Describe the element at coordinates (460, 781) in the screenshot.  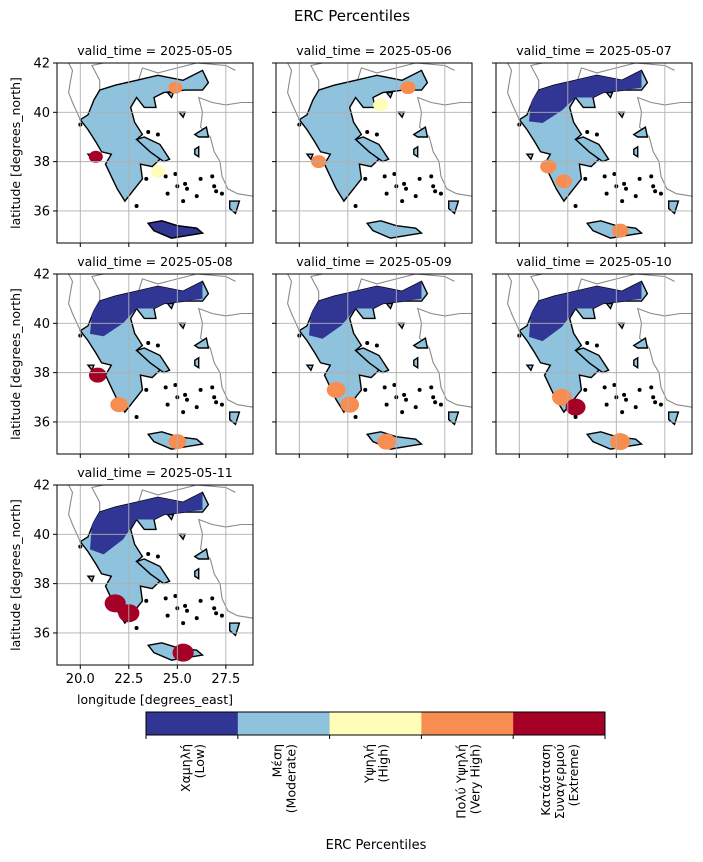
I see `colorbar-class-label: Πολύ Υψηλή` at that location.